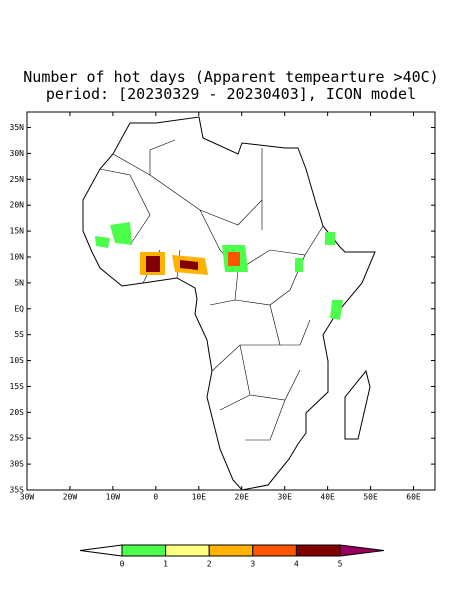 This screenshot has height=604, width=463. I want to click on x-tick-label: 60E, so click(413, 497).